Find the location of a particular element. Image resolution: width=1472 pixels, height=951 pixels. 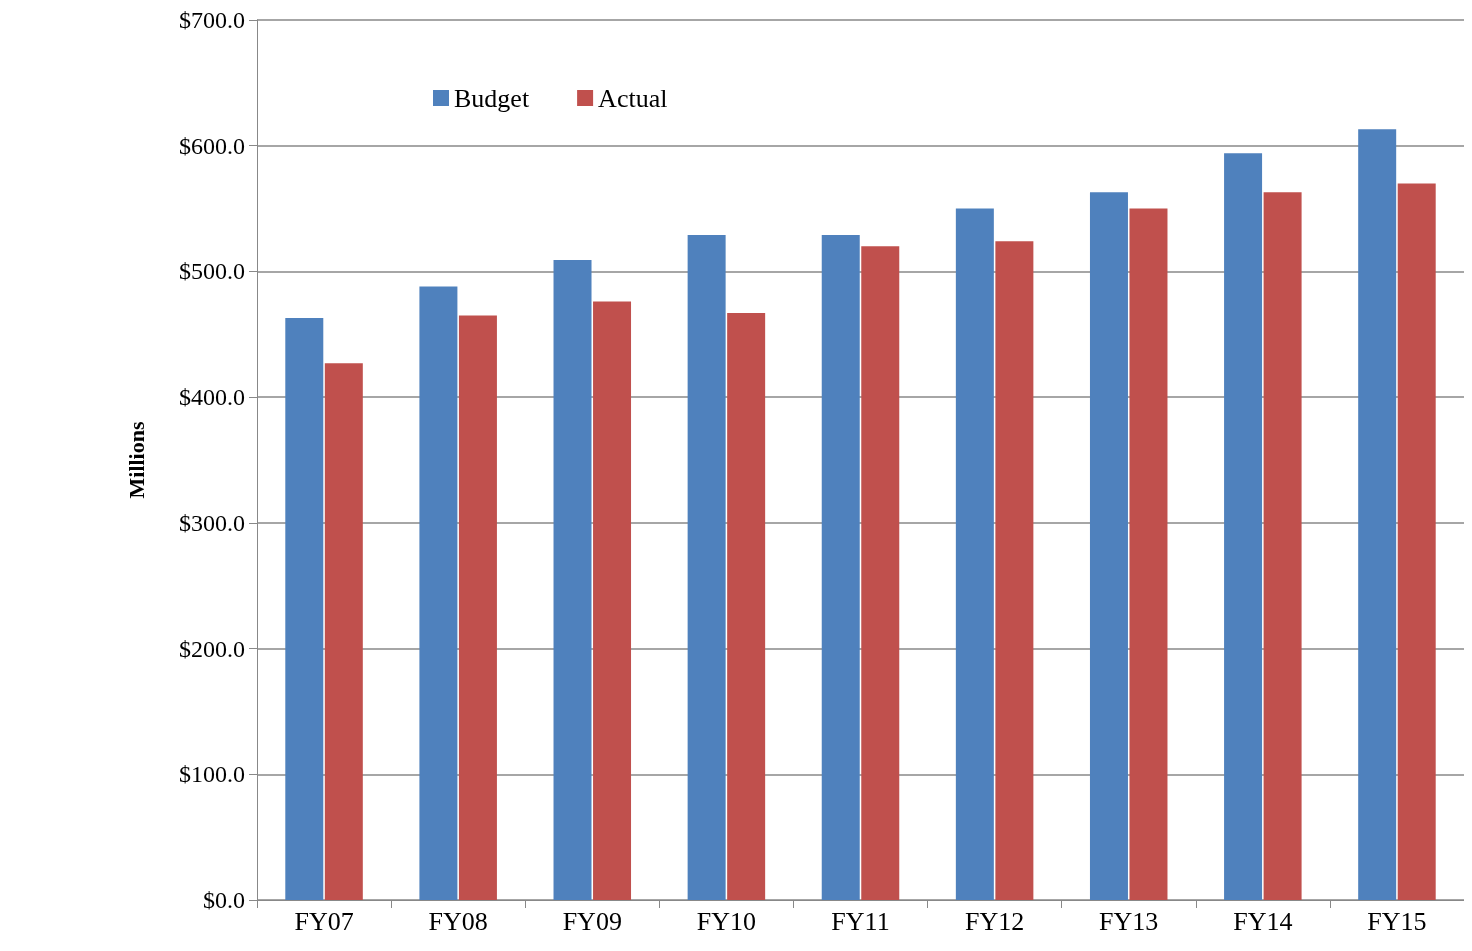

y-tick-label: $200.0 is located at coordinates (212, 648).